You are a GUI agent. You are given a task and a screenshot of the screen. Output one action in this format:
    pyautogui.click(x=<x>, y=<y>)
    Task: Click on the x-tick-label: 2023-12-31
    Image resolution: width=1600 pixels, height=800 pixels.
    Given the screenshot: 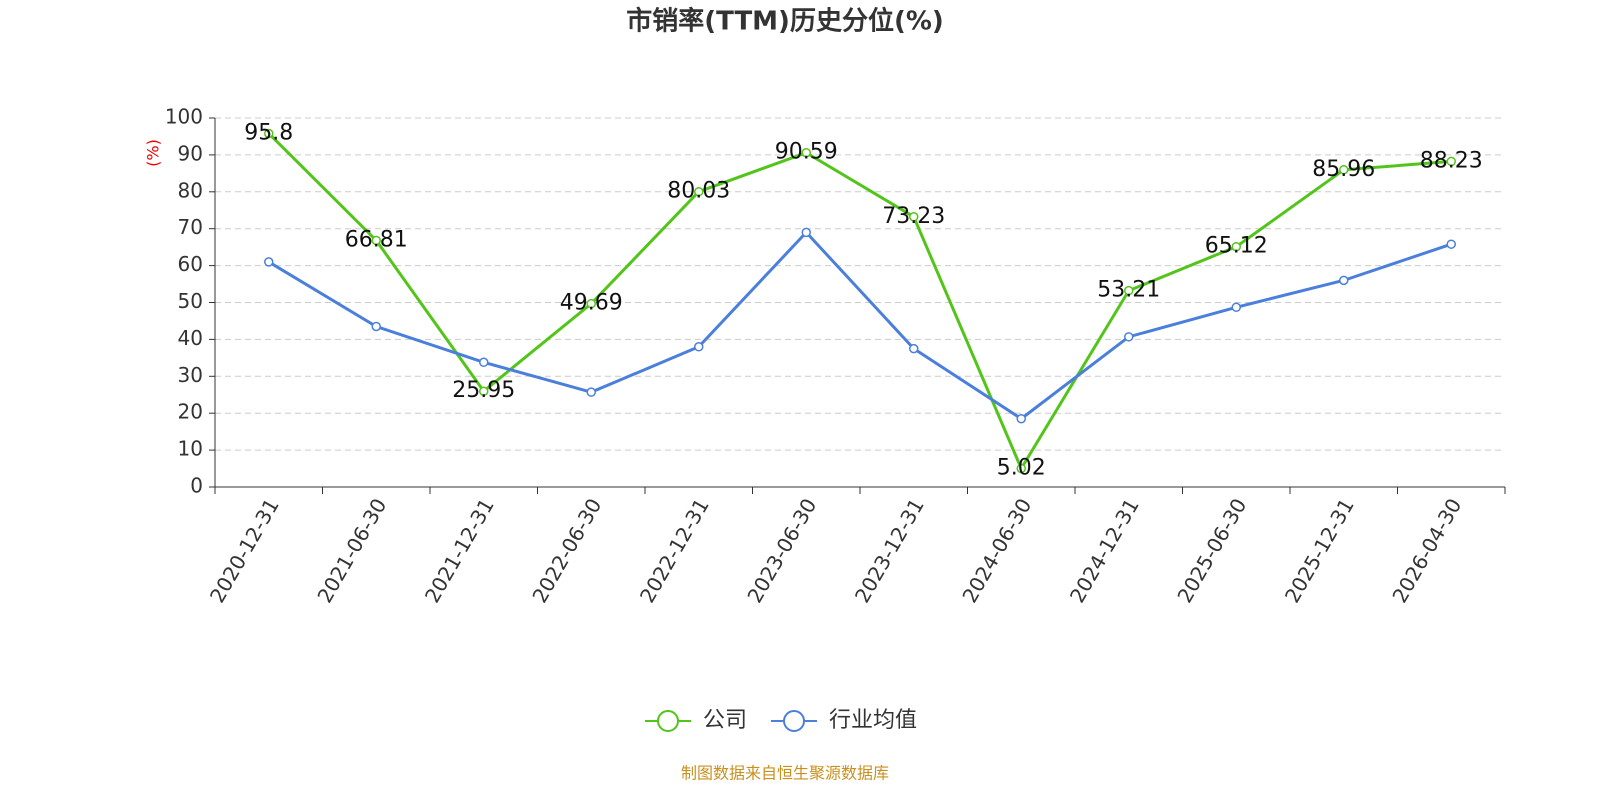 What is the action you would take?
    pyautogui.click(x=889, y=550)
    